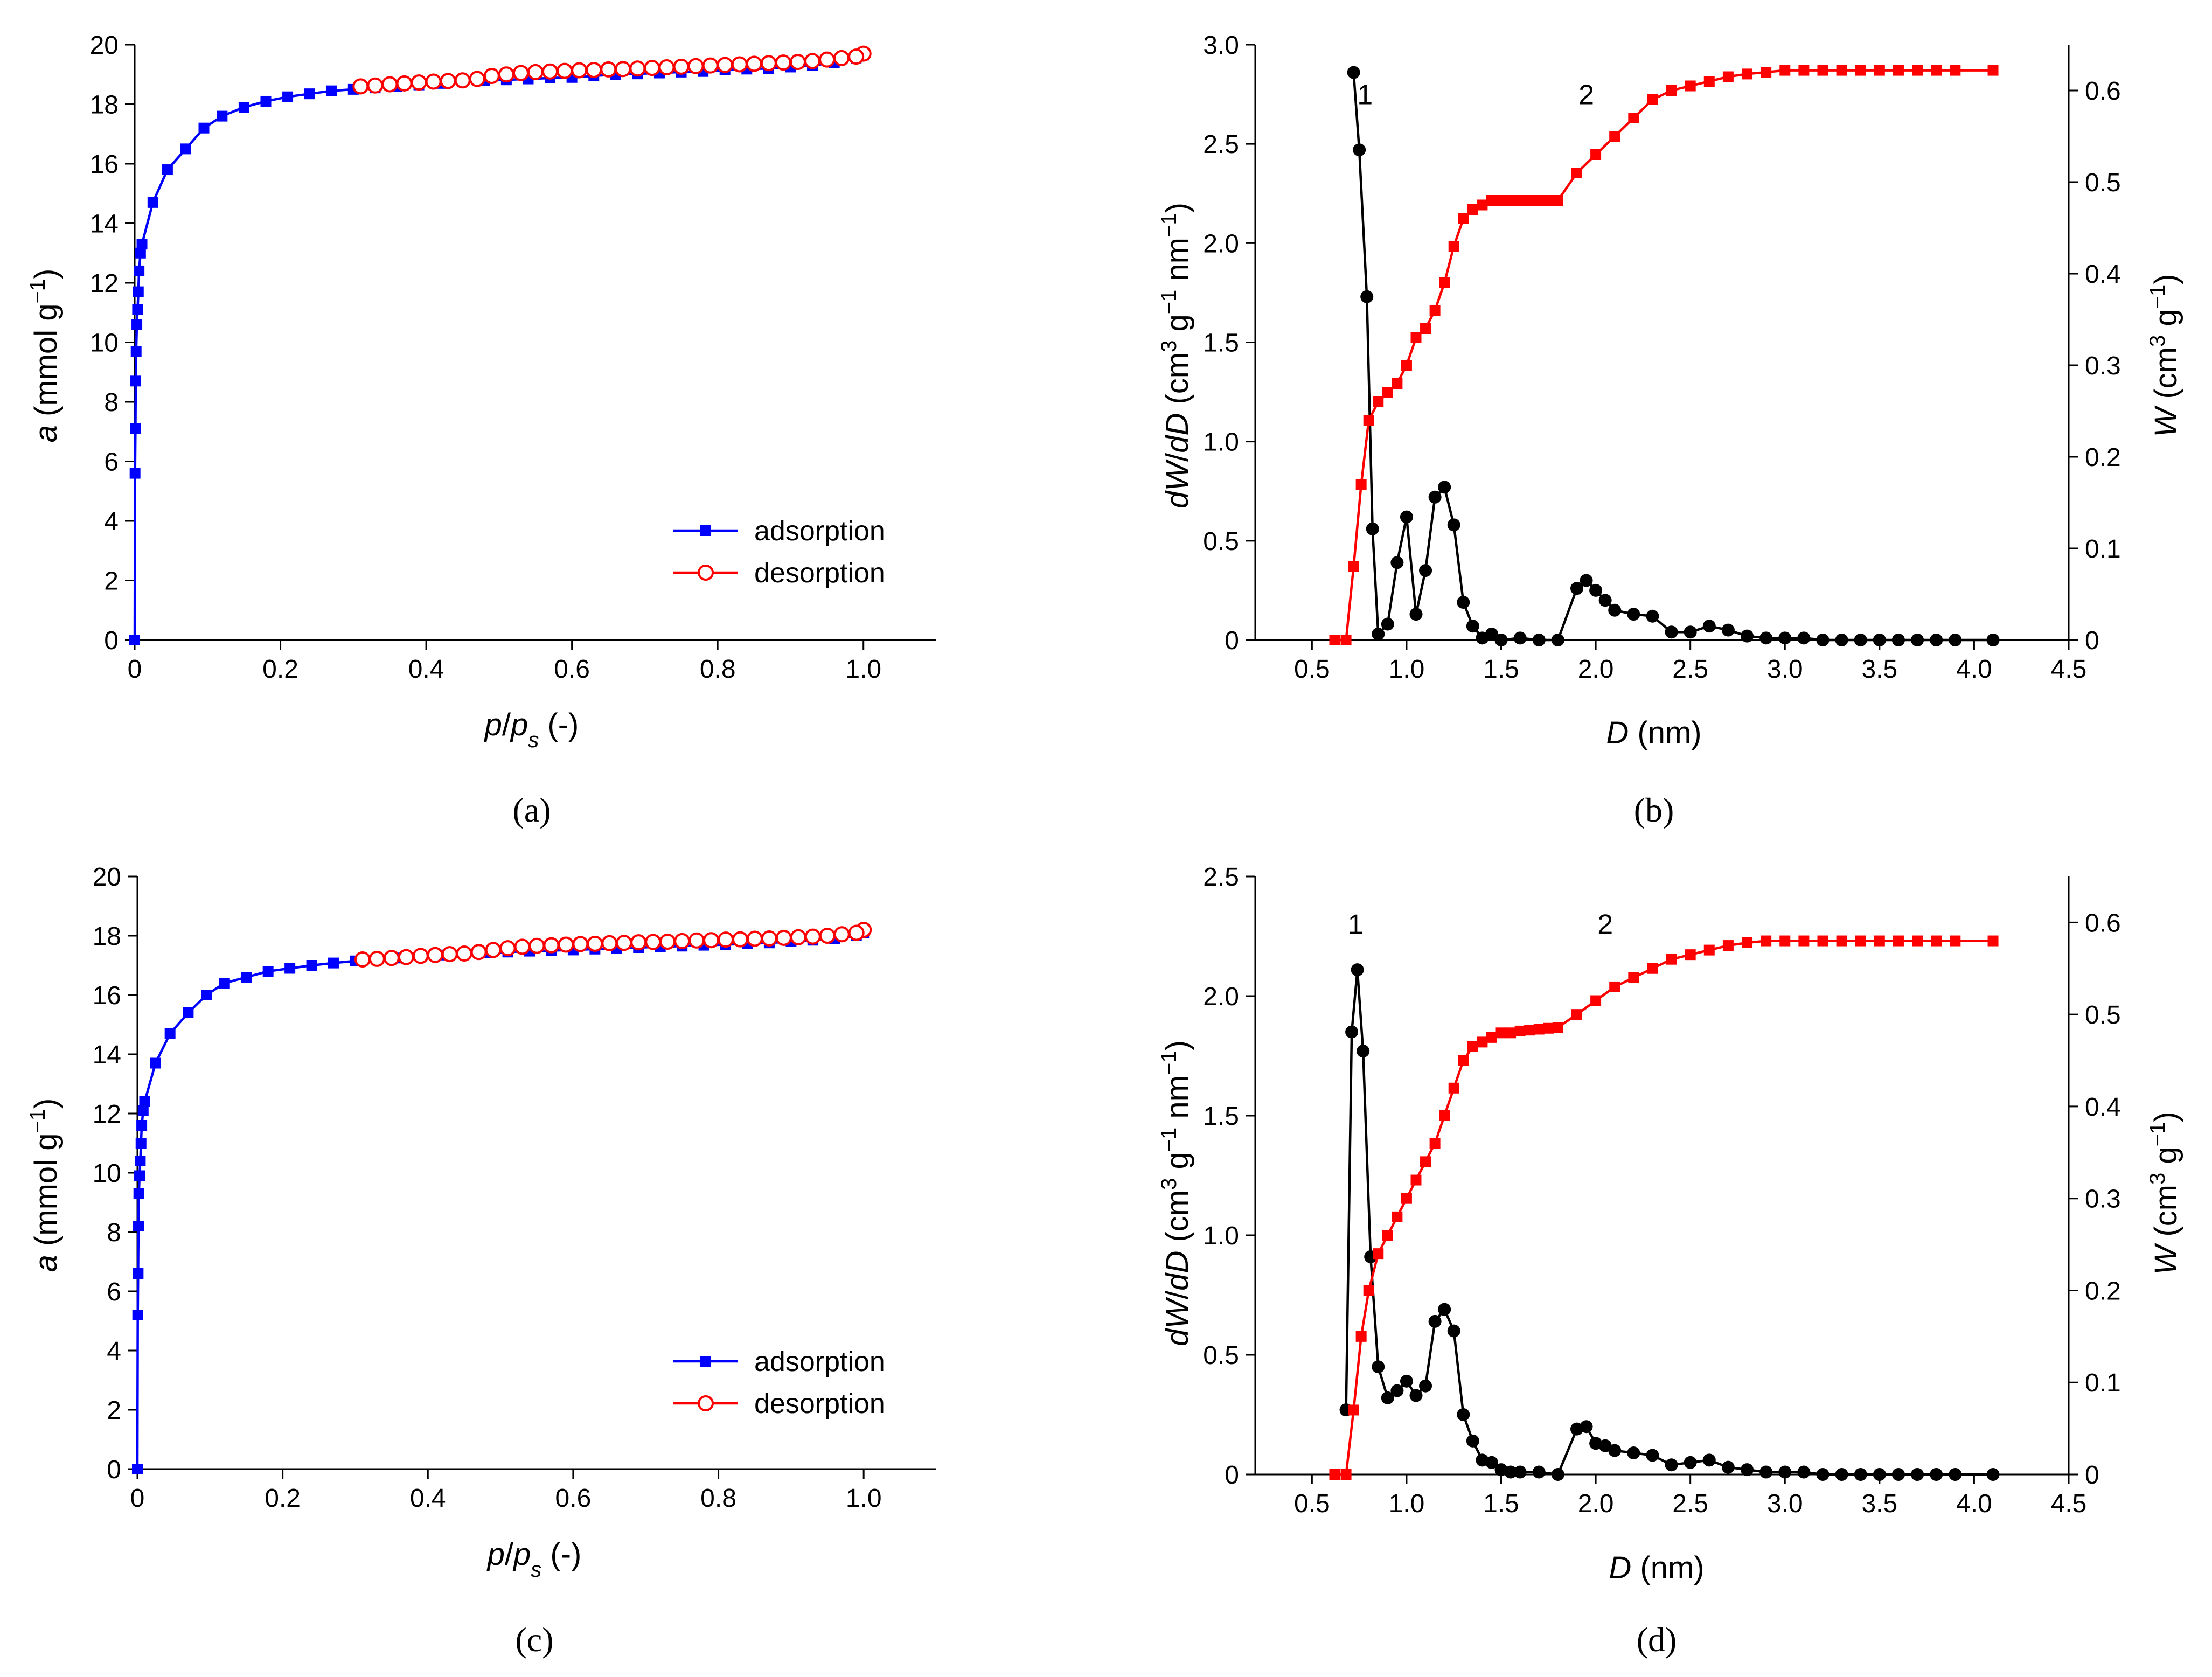 This screenshot has width=2212, height=1677. What do you see at coordinates (2165, 1259) in the screenshot?
I see `label-part: W` at bounding box center [2165, 1259].